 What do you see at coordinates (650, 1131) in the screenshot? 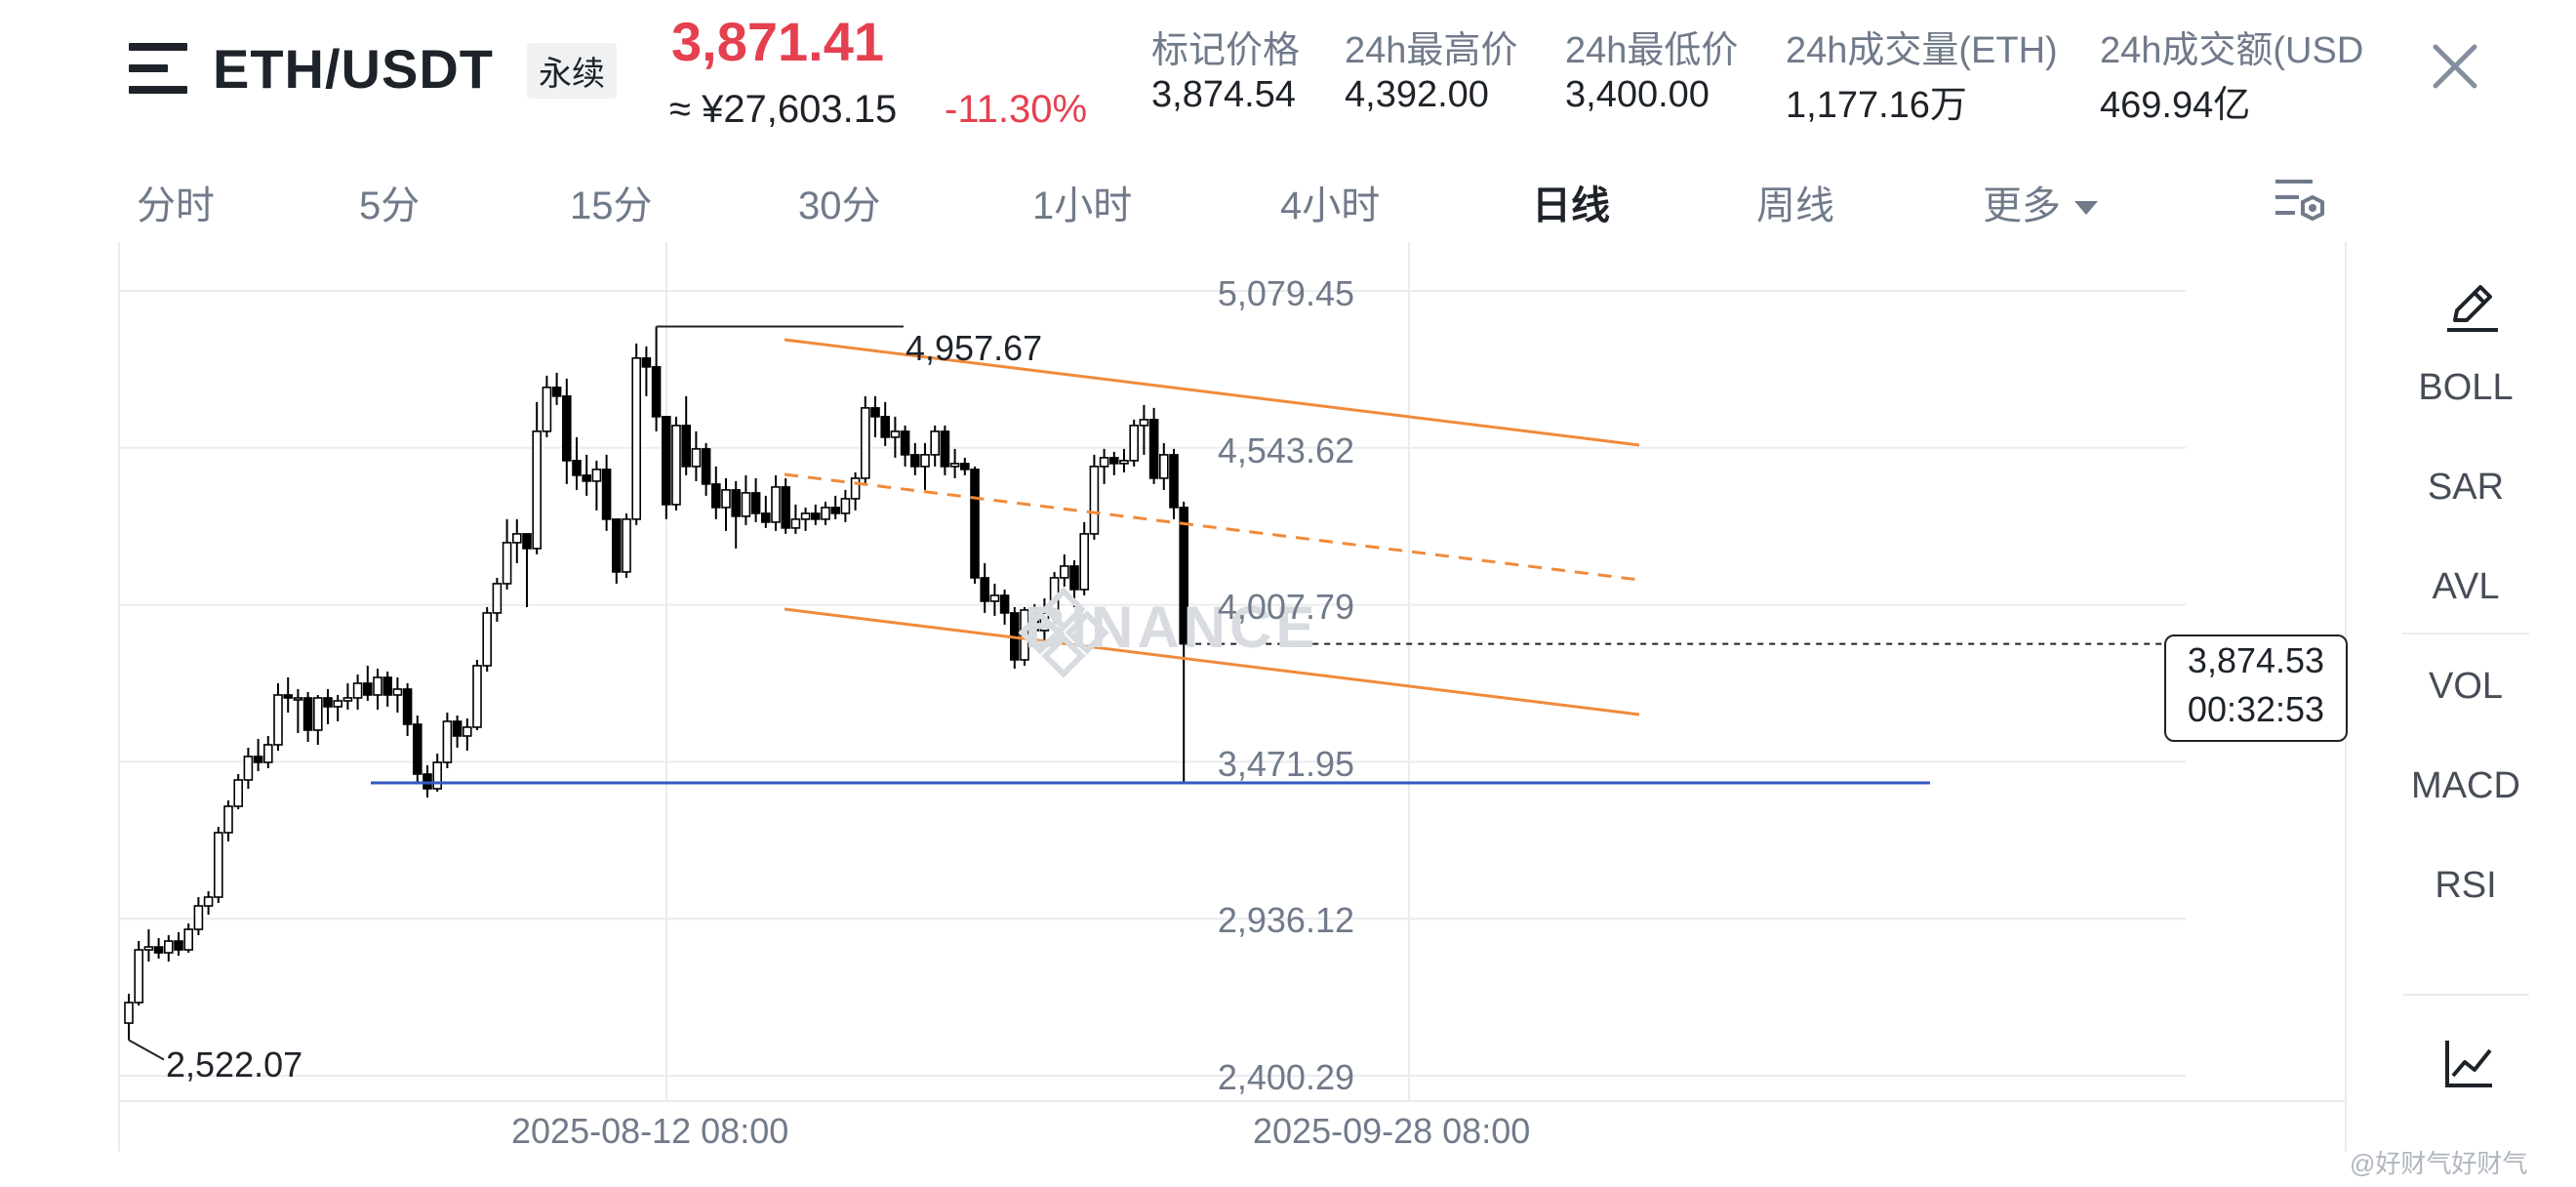
I see `x-tick-label: 2025-08-12 08:00` at bounding box center [650, 1131].